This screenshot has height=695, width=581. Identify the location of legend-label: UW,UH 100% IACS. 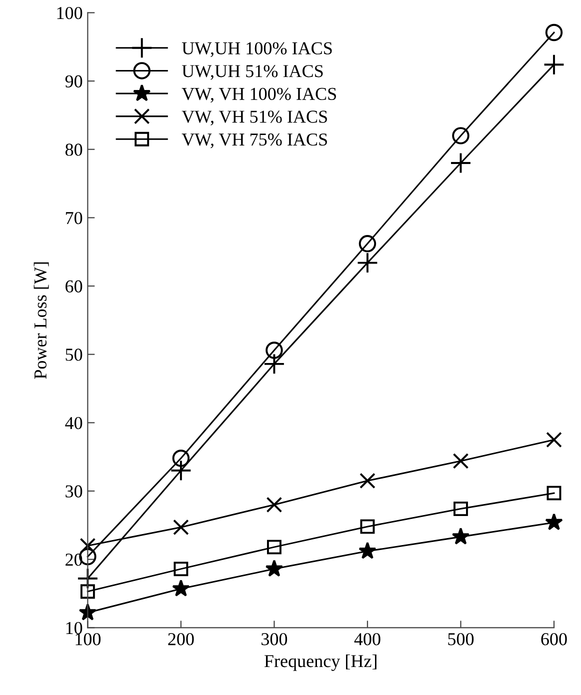
(257, 50).